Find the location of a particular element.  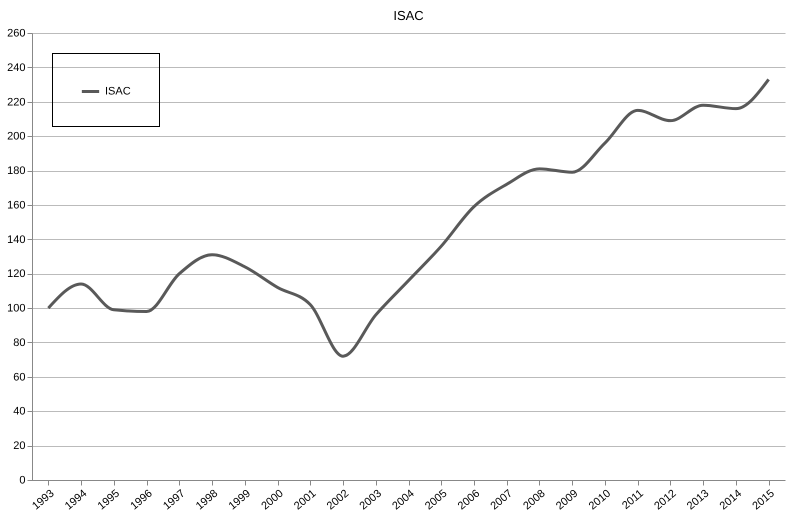

y-tick-label: 220 is located at coordinates (16, 102).